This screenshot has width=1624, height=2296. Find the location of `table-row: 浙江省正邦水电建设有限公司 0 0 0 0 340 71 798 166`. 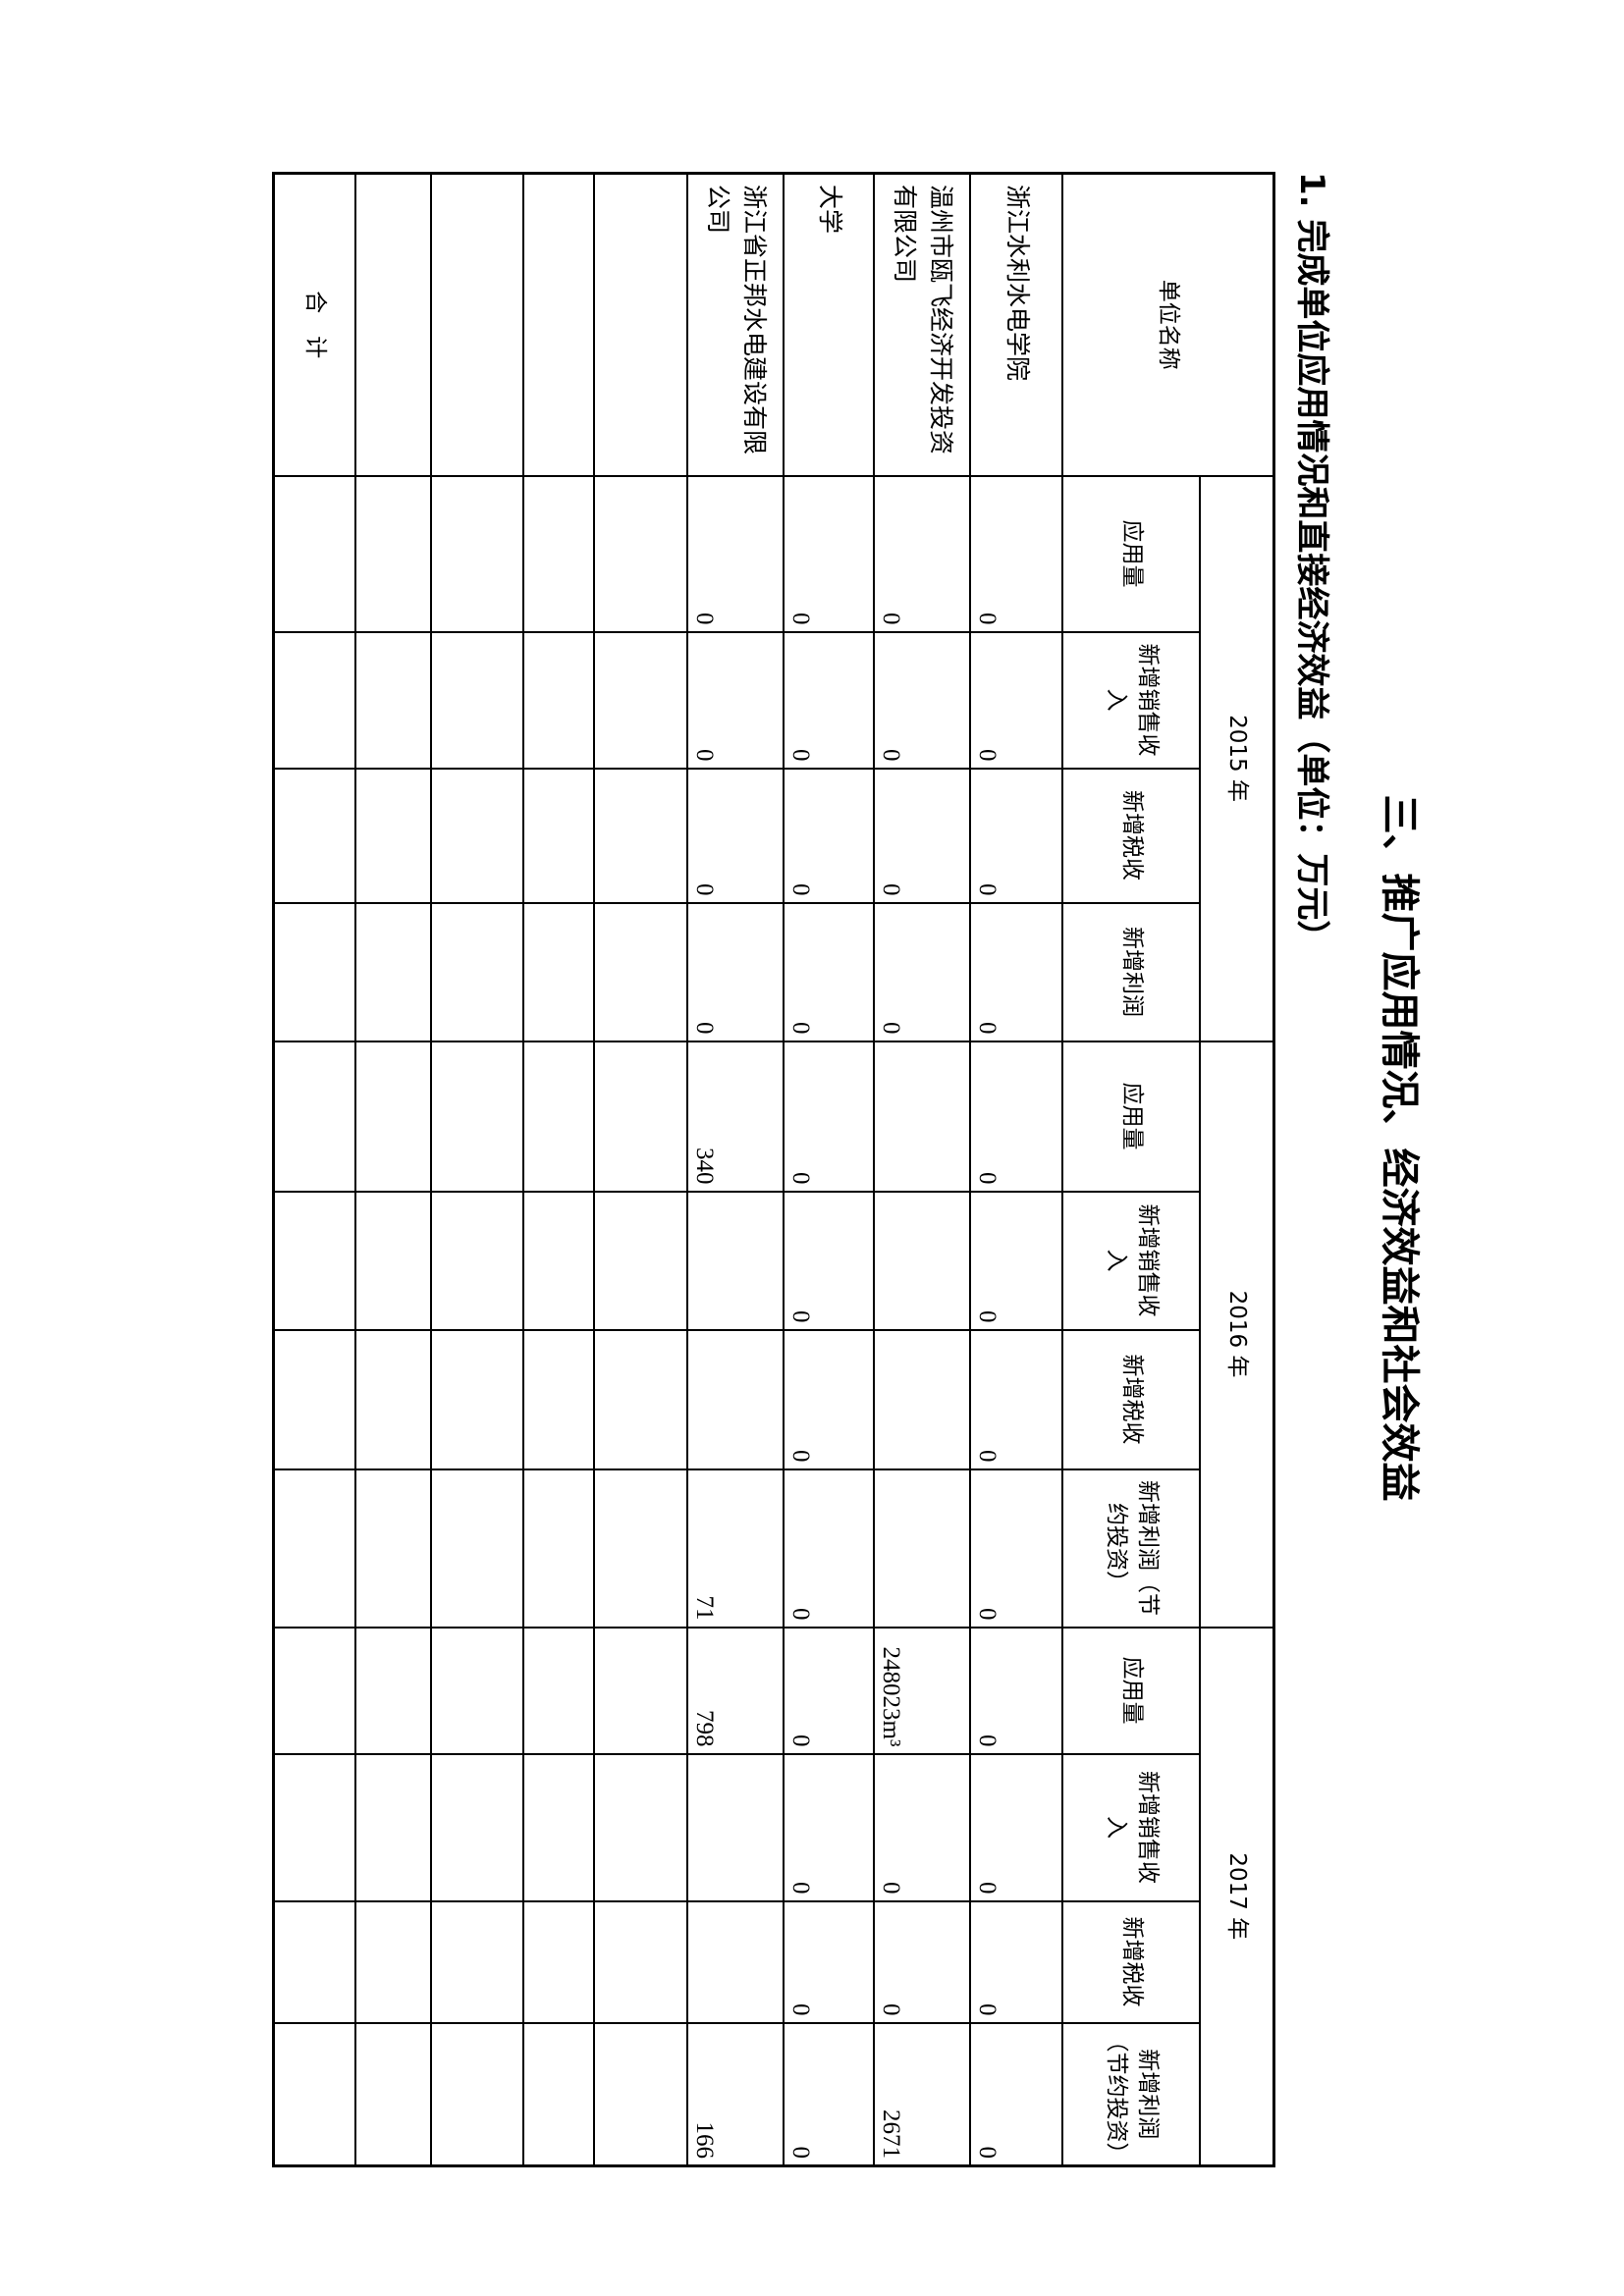

table-row: 浙江省正邦水电建设有限公司 0 0 0 0 340 71 798 166 is located at coordinates (736, 1169).